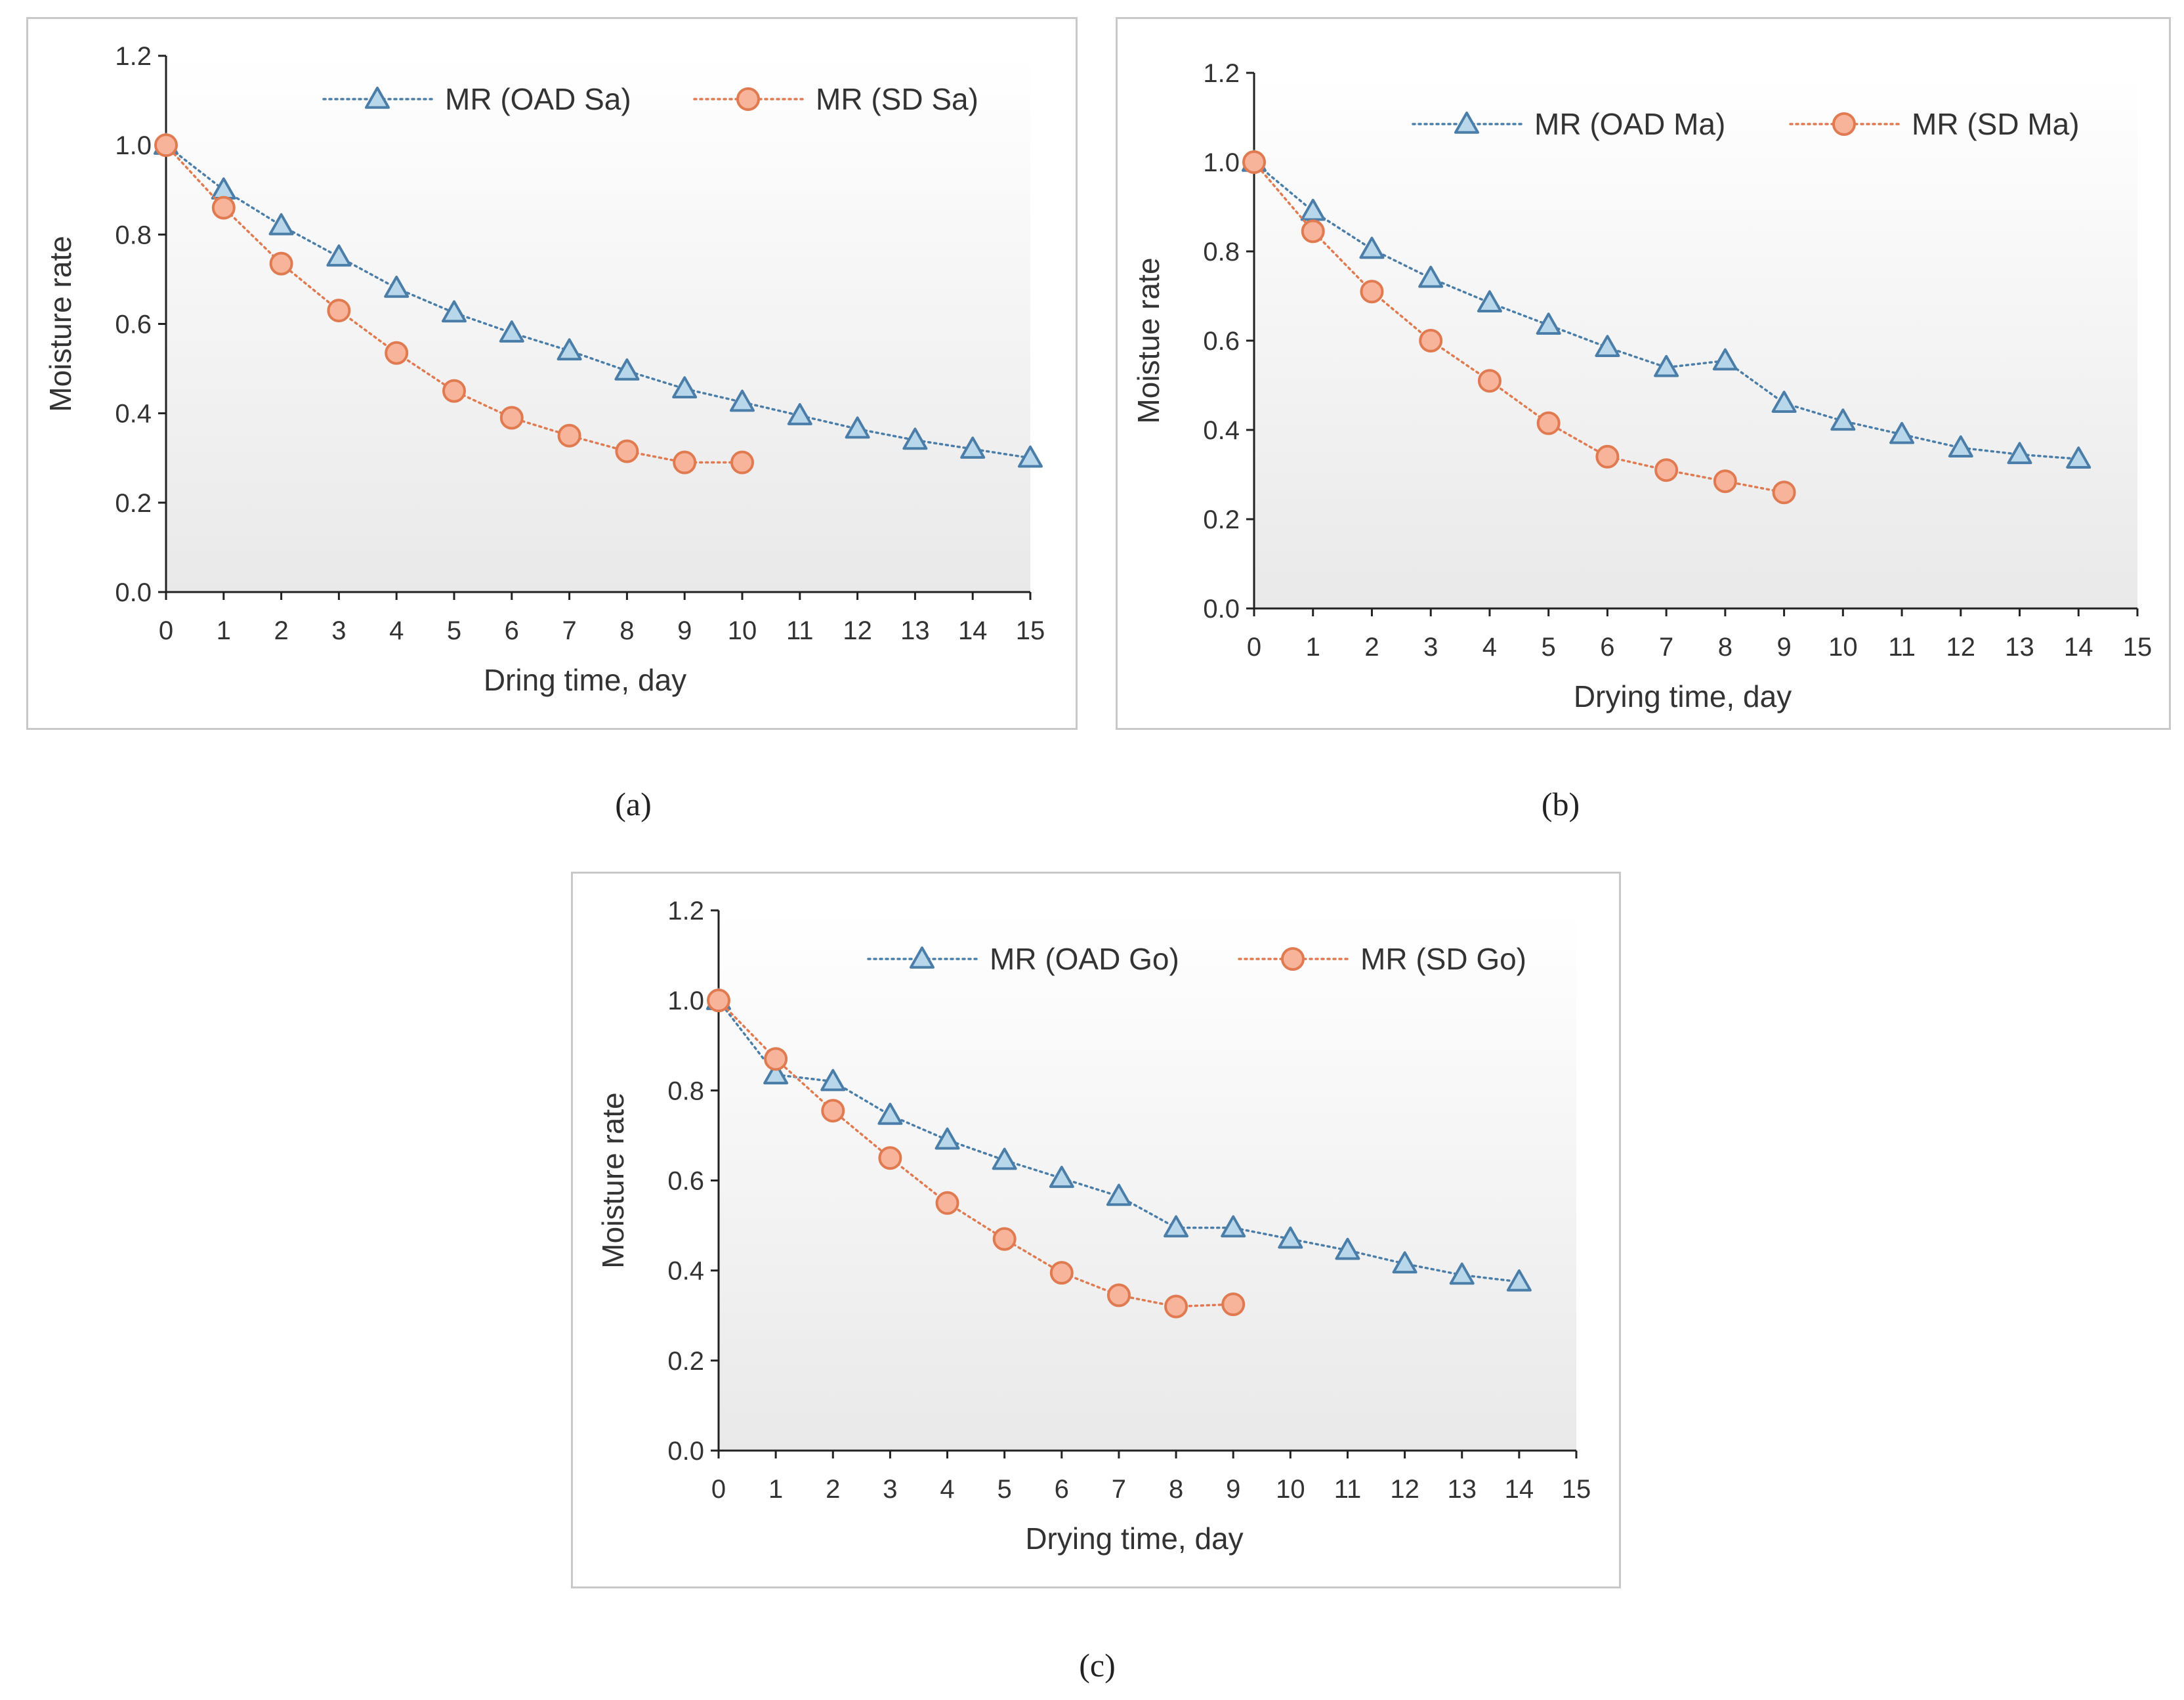 The height and width of the screenshot is (1700, 2184). Describe the element at coordinates (633, 804) in the screenshot. I see `caption-a: (a)` at that location.